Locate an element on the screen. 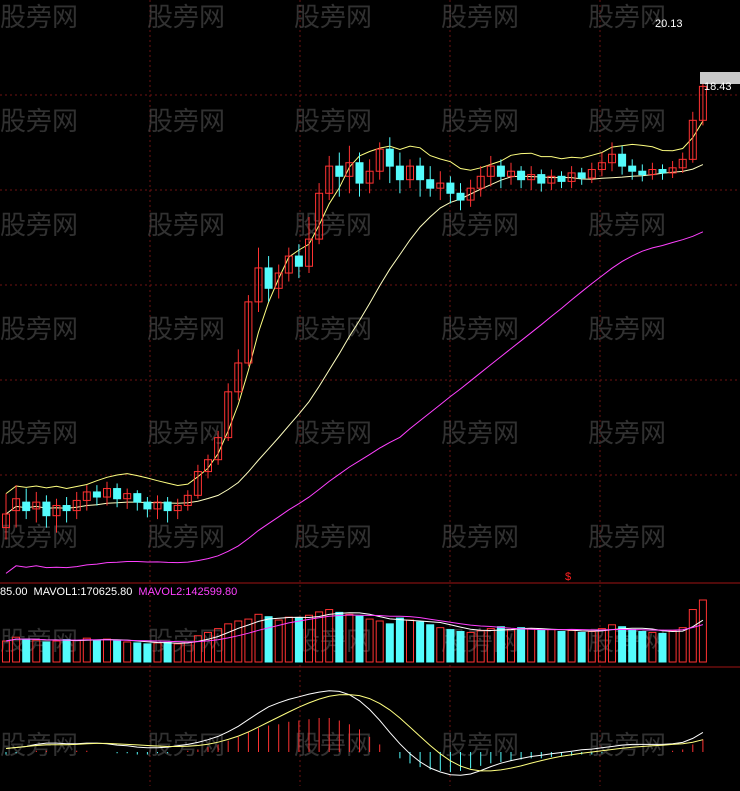 The width and height of the screenshot is (740, 791). high-price-label: 20.13 is located at coordinates (669, 24).